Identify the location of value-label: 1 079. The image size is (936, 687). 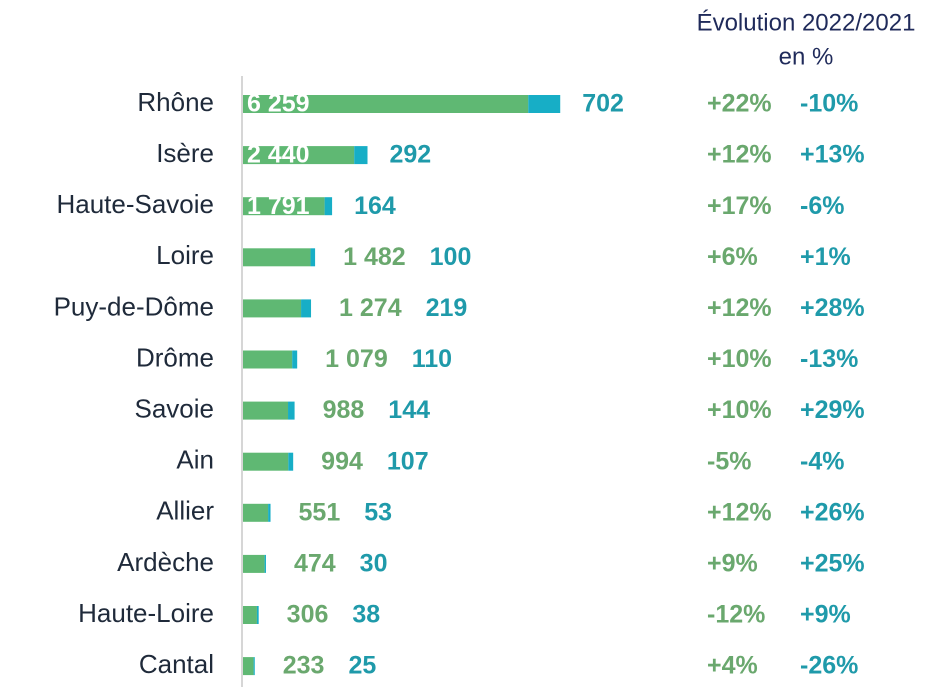
(356, 359).